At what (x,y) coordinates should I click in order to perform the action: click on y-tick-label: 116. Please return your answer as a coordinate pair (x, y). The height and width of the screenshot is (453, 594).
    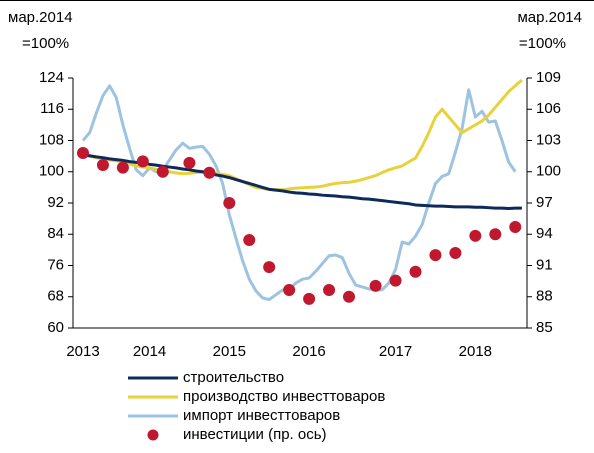
    Looking at the image, I should click on (52, 108).